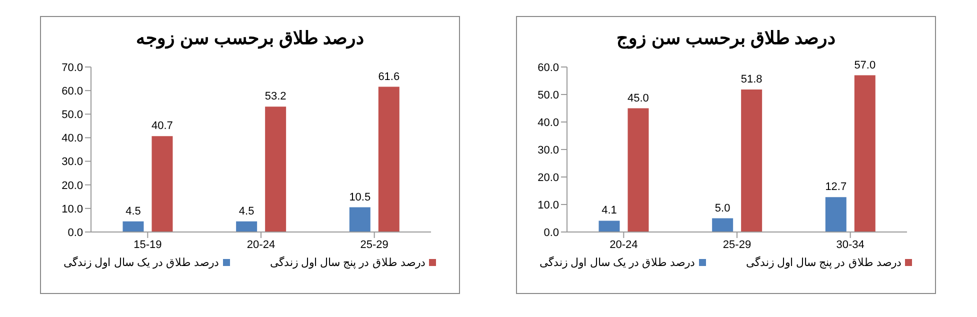 Image resolution: width=977 pixels, height=317 pixels. What do you see at coordinates (722, 208) in the screenshot?
I see `data-label: 5.0` at bounding box center [722, 208].